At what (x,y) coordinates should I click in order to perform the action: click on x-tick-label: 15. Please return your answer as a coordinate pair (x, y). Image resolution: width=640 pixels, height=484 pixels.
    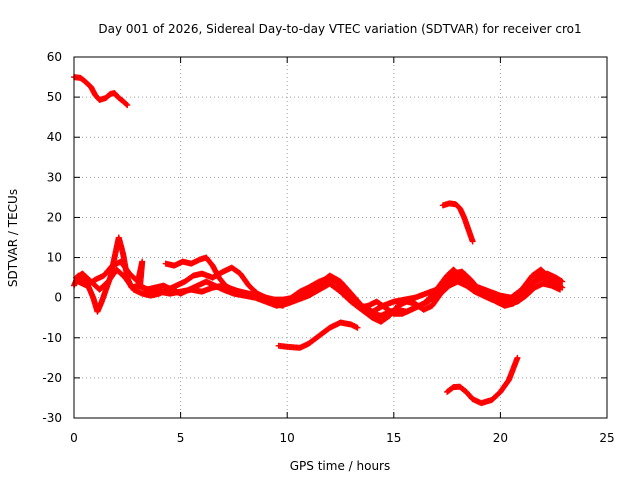
    Looking at the image, I should click on (393, 438).